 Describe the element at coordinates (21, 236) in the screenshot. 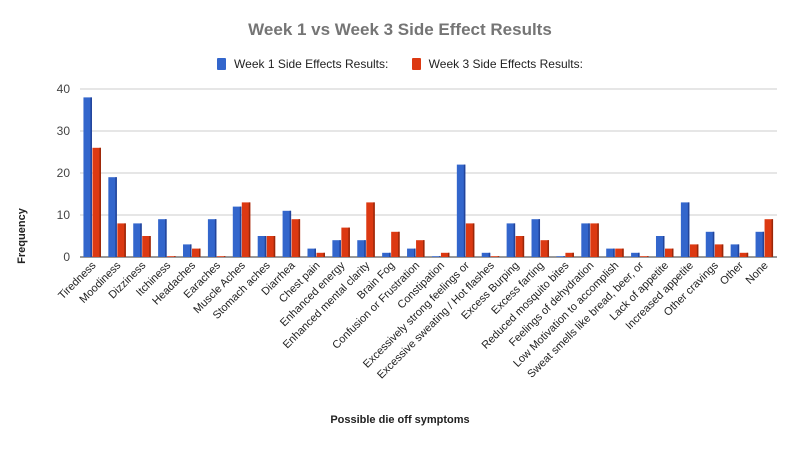

I see `y-axis-label: Frequency` at that location.